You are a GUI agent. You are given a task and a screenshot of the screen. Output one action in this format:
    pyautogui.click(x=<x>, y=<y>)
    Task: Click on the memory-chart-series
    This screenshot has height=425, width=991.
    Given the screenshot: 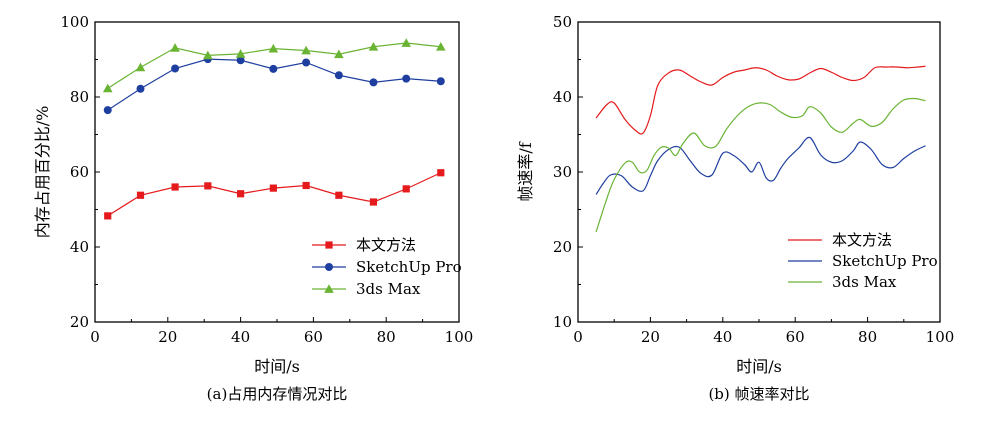 What is the action you would take?
    pyautogui.click(x=274, y=129)
    